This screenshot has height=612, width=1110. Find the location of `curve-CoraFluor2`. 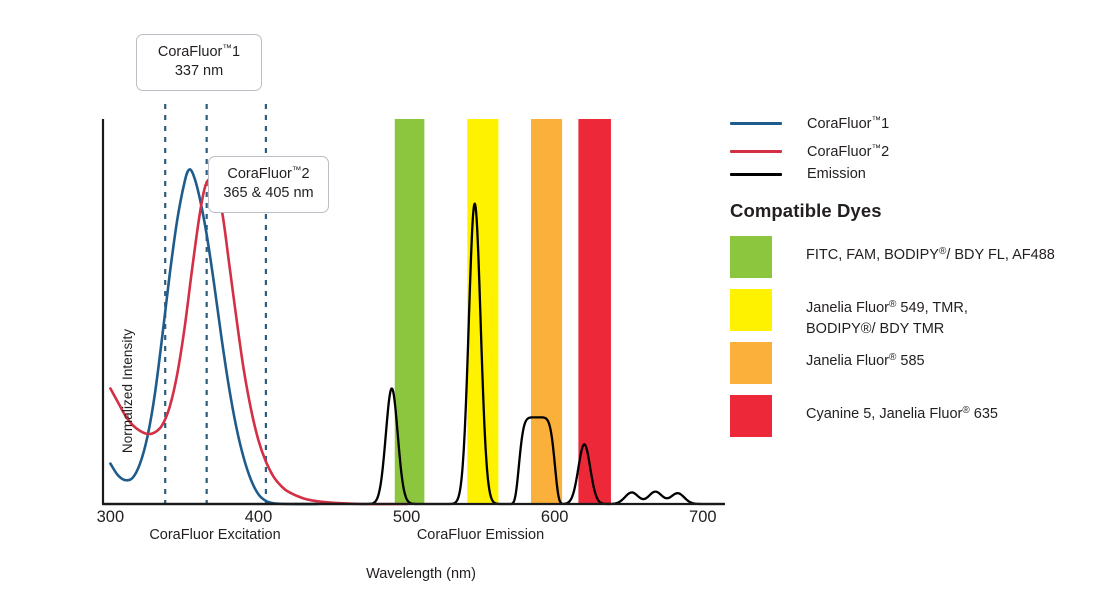

curve-CoraFluor2 is located at coordinates (258, 341).